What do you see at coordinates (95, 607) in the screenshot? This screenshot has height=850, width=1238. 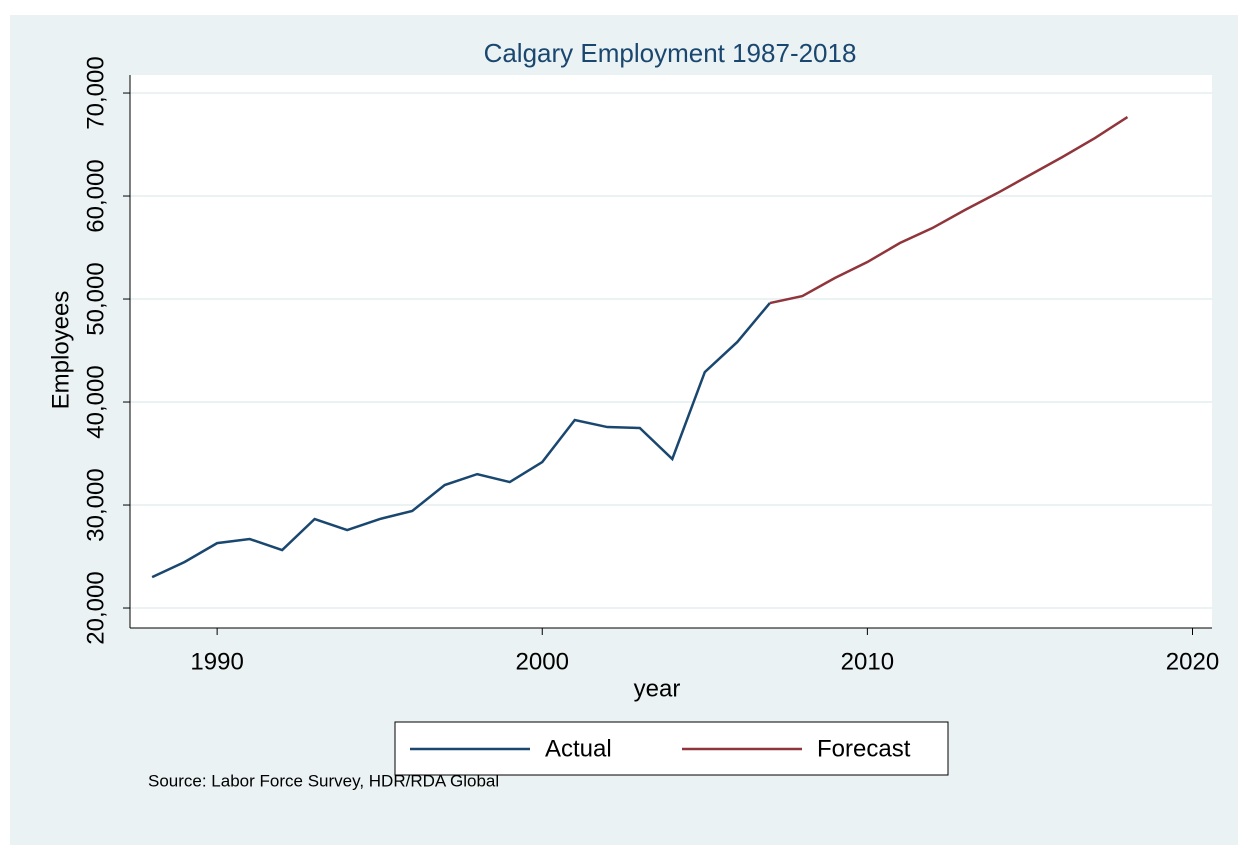 I see `y-tick-label: 20,000` at bounding box center [95, 607].